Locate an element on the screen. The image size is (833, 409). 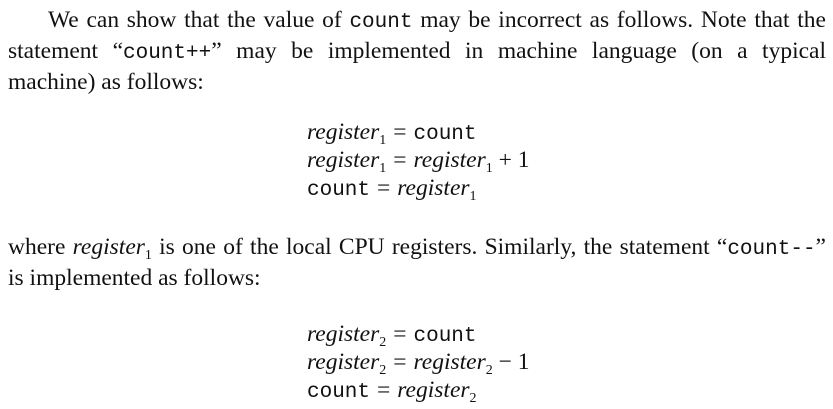
equation-row: register2 = count is located at coordinates (418, 335).